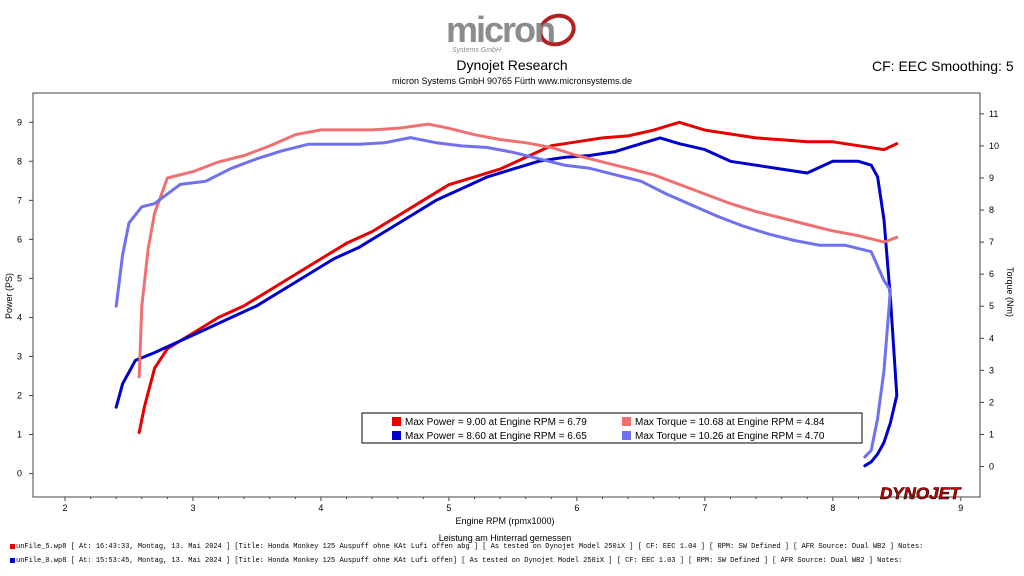  Describe the element at coordinates (991, 306) in the screenshot. I see `y-right-tick-label-5: 5` at that location.